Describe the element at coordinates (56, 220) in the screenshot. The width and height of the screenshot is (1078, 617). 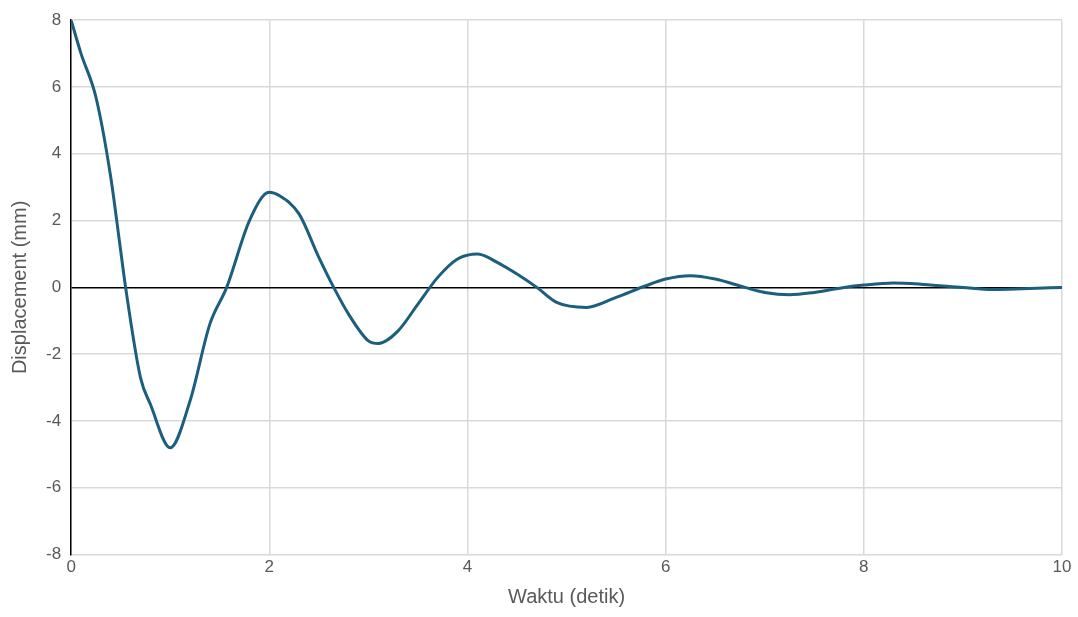
I see `y-tick-label: 2` at that location.